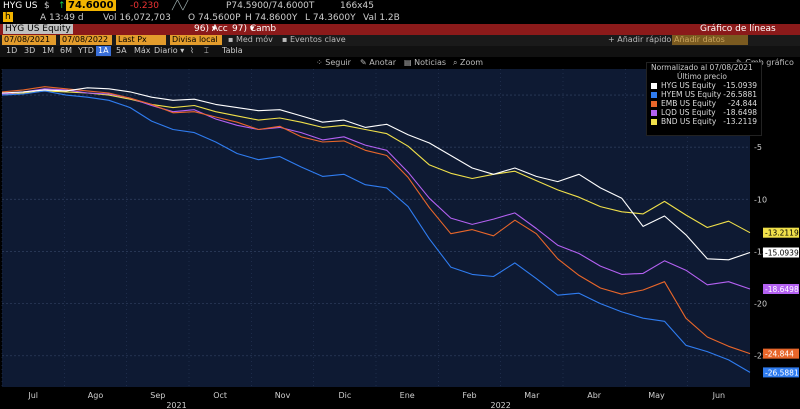 This screenshot has width=800, height=409. Describe the element at coordinates (333, 62) in the screenshot. I see `follow-button: ⁘ Seguir` at that location.